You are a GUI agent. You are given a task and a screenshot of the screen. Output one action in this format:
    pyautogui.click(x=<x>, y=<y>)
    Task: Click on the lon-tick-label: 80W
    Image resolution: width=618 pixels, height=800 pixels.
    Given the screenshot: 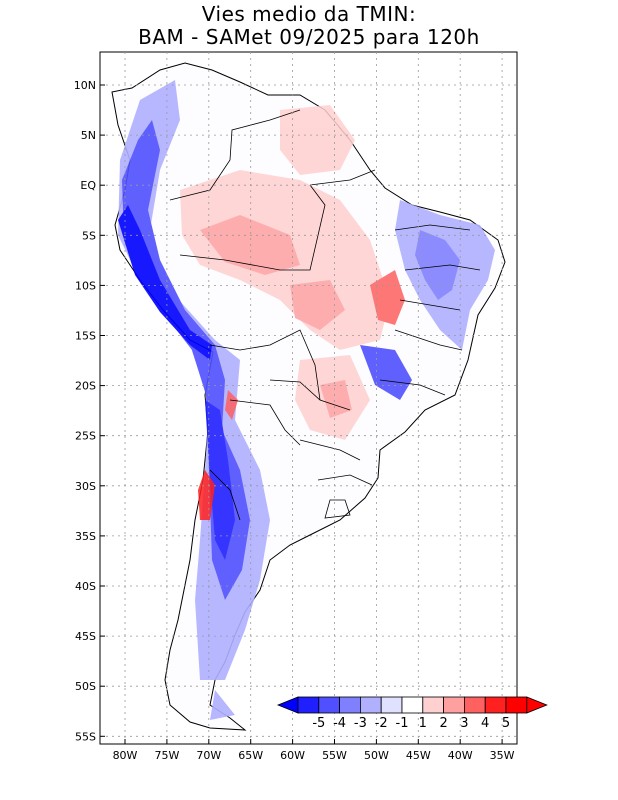 What is the action you would take?
    pyautogui.click(x=125, y=755)
    